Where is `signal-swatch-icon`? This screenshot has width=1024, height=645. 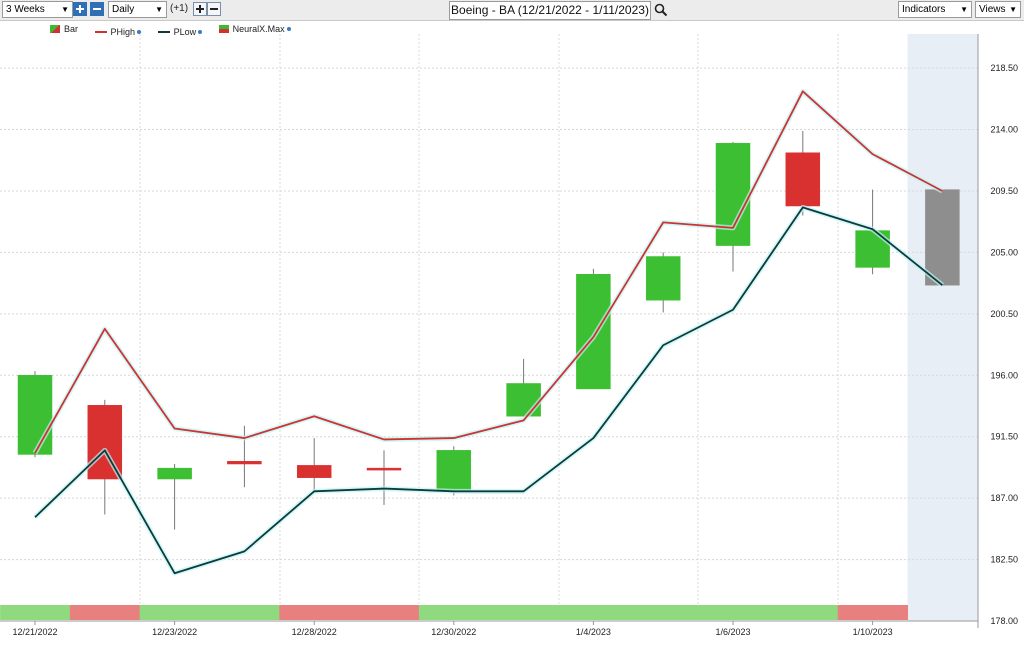
signal-swatch-icon is located at coordinates (223, 29).